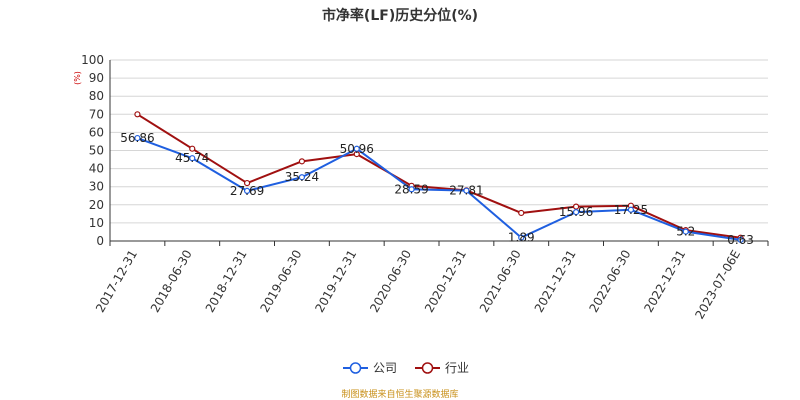 This screenshot has height=400, width=800. I want to click on data-label: 50.96, so click(357, 149).